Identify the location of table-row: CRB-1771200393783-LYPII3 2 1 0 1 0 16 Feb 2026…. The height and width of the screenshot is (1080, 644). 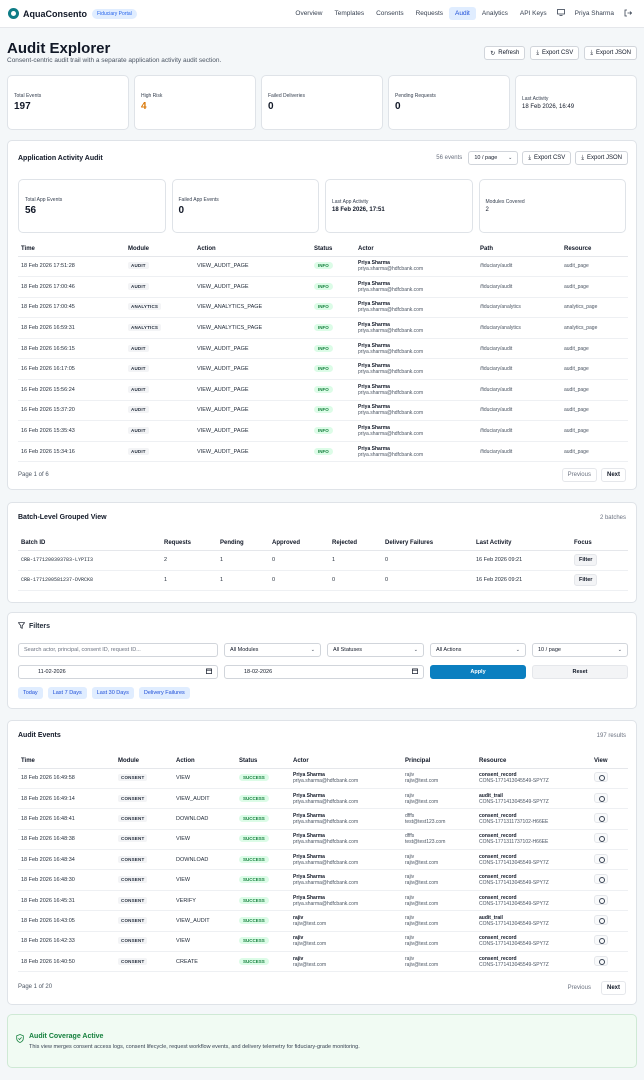
(323, 560).